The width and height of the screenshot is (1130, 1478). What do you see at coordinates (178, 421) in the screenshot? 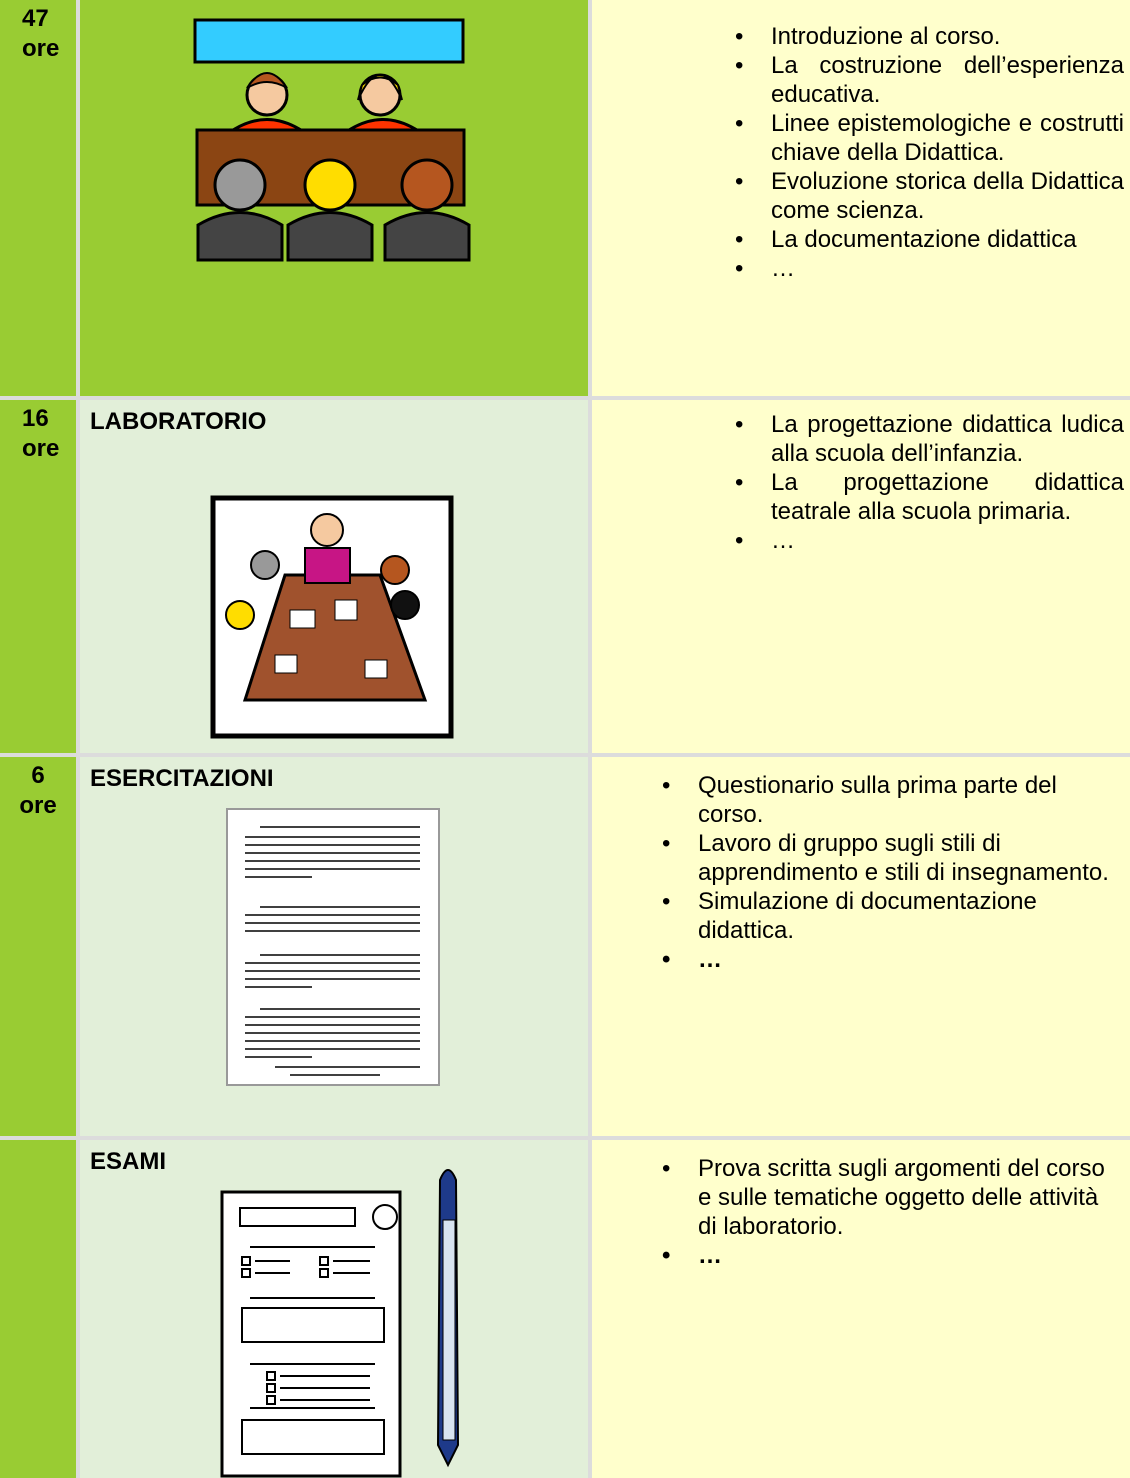
I see `section-title: LABORATORIO` at bounding box center [178, 421].